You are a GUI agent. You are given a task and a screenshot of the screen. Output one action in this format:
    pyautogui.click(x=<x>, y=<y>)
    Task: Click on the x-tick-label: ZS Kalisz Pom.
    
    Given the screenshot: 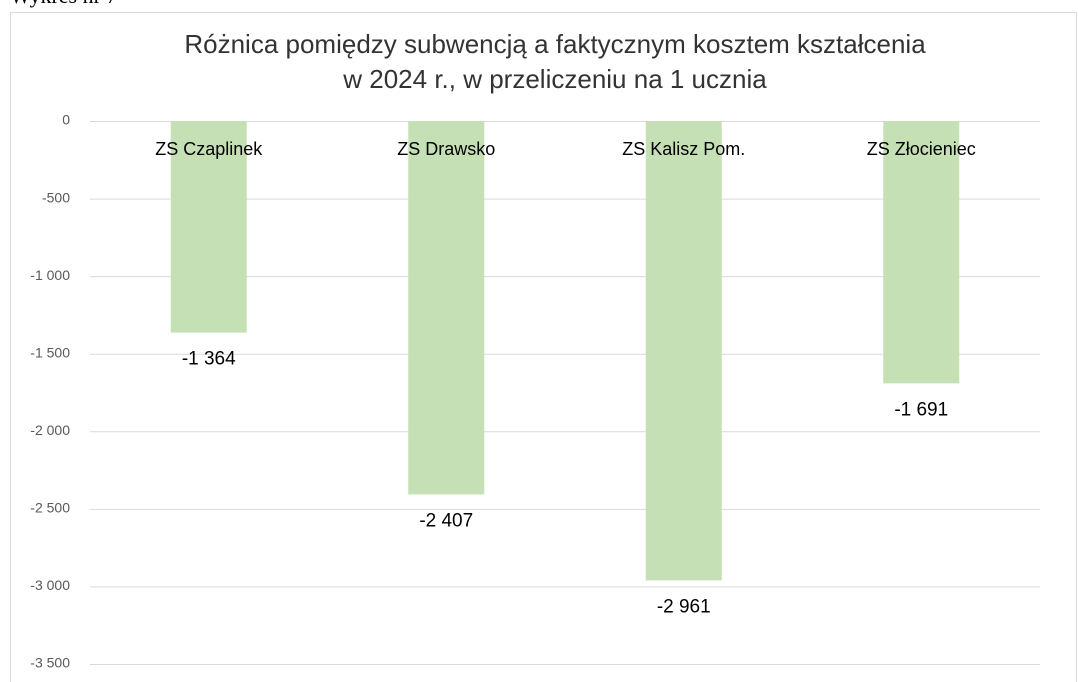 What is the action you would take?
    pyautogui.click(x=683, y=149)
    